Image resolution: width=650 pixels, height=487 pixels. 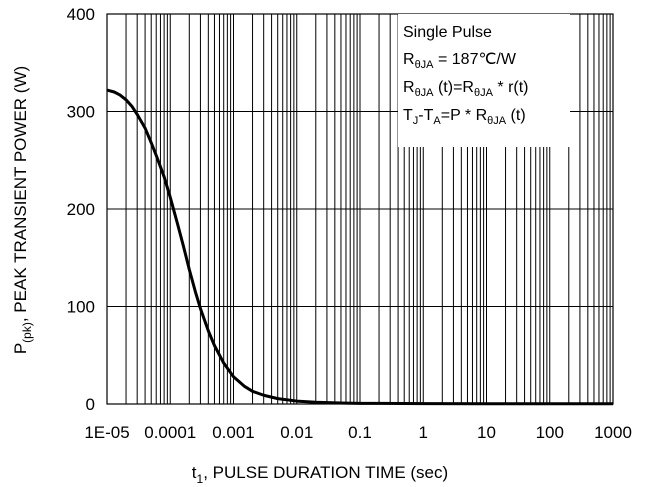 What do you see at coordinates (81, 307) in the screenshot?
I see `y-tick-label: 100` at bounding box center [81, 307].